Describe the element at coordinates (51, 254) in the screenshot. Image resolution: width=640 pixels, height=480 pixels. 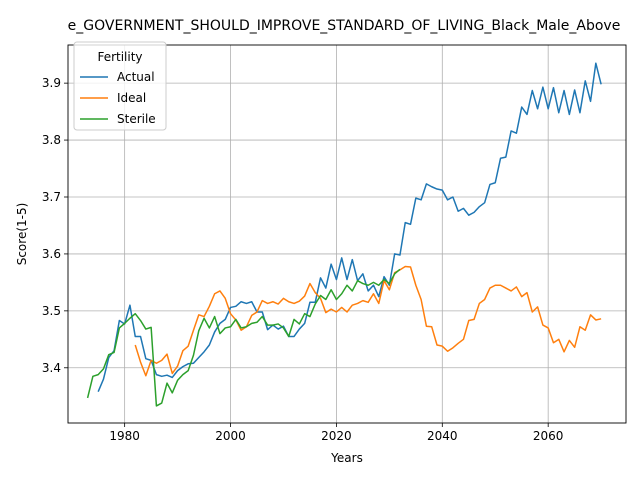
I see `y-tick-label: 3.6` at that location.